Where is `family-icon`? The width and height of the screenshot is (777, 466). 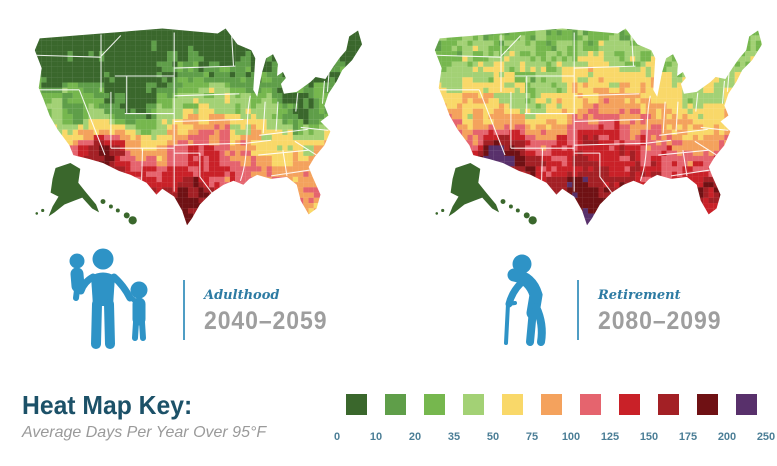
family-icon is located at coordinates (114, 299).